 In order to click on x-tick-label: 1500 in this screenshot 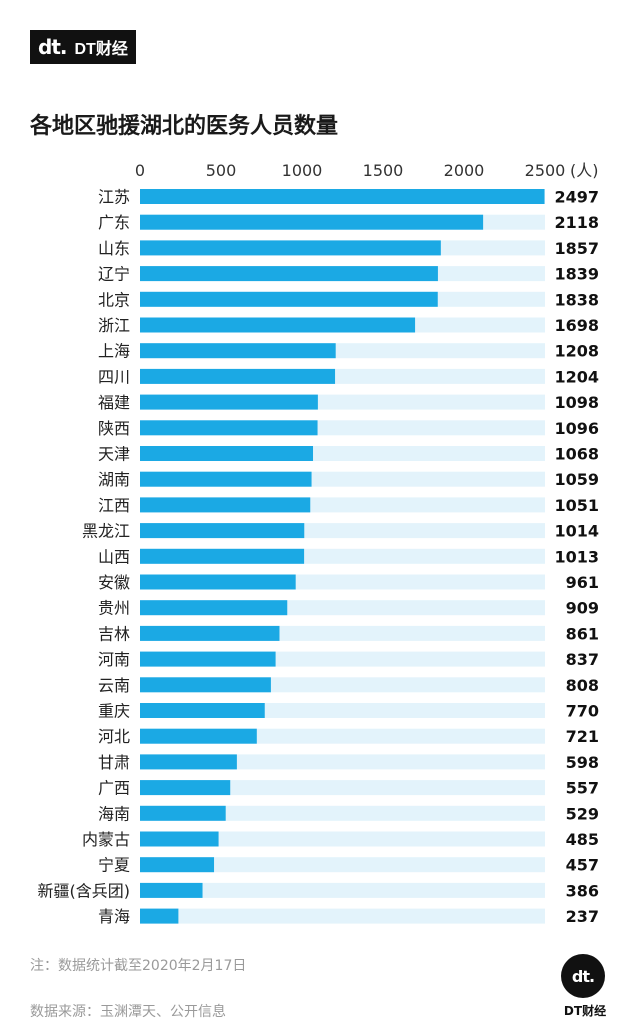, I will do `click(383, 170)`.